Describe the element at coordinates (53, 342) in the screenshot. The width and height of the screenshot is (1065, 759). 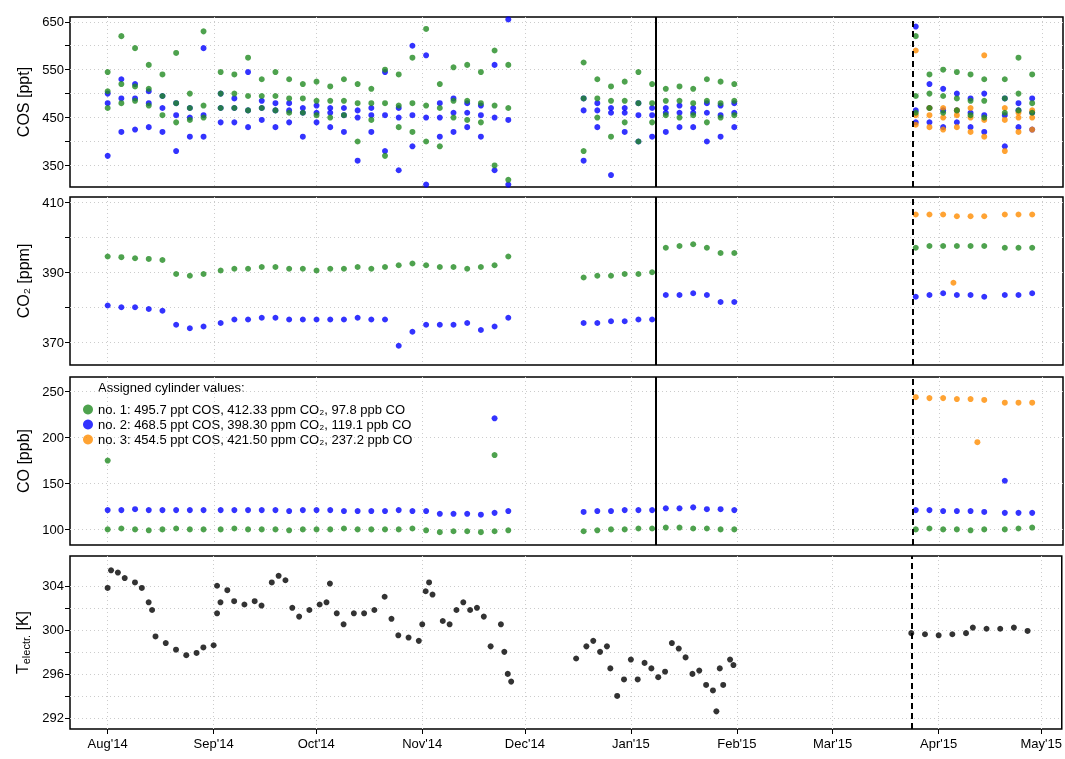
I see `y-tick-label: 370` at that location.